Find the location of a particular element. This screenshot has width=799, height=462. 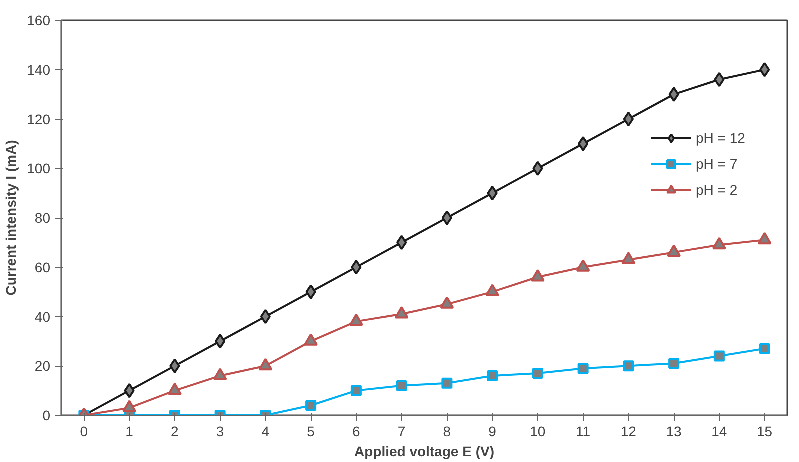

x-tick-label: 7 is located at coordinates (402, 432).